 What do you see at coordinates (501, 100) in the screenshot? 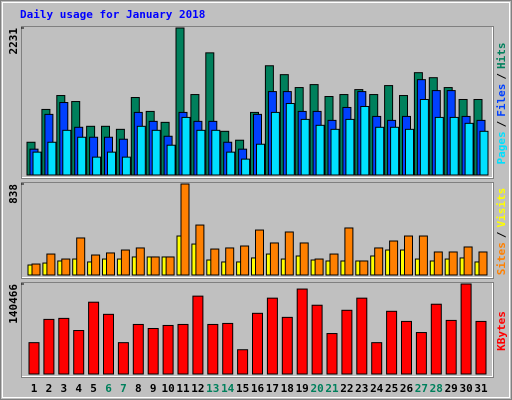
I see `legend-entry: Files` at bounding box center [501, 100].